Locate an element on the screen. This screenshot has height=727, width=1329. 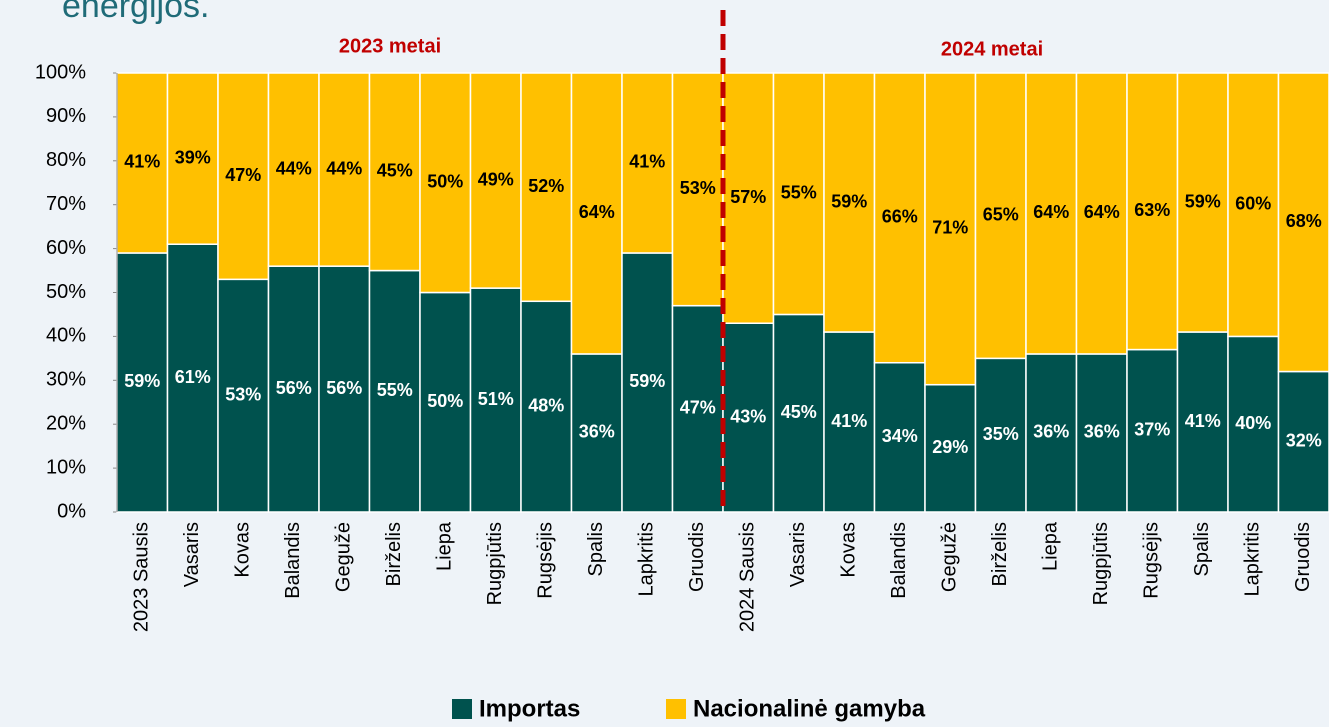
data-label: 57% is located at coordinates (748, 197).